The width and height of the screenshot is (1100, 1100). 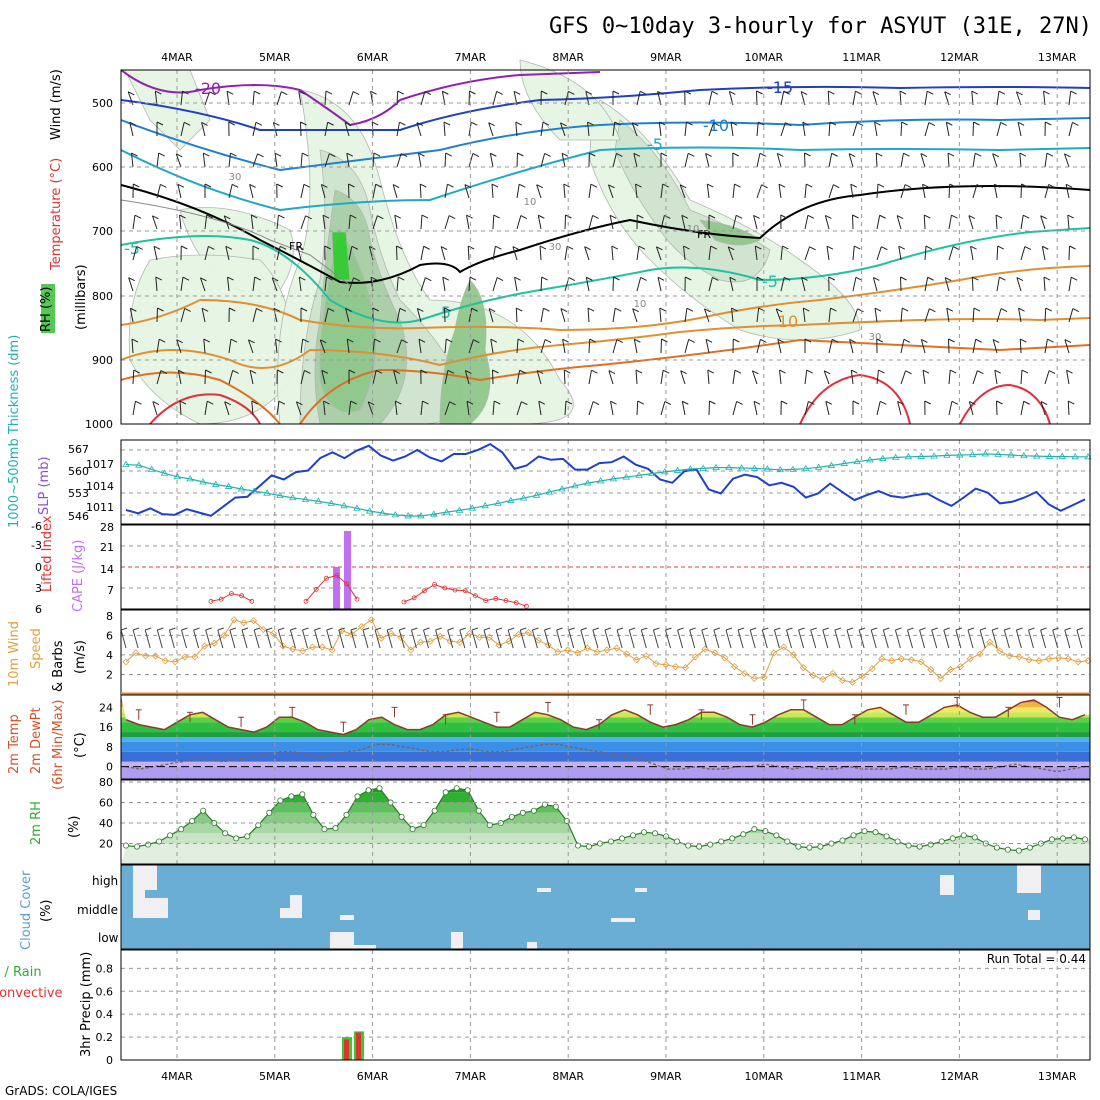 I want to click on wind10-tick: 6, so click(x=109, y=635).